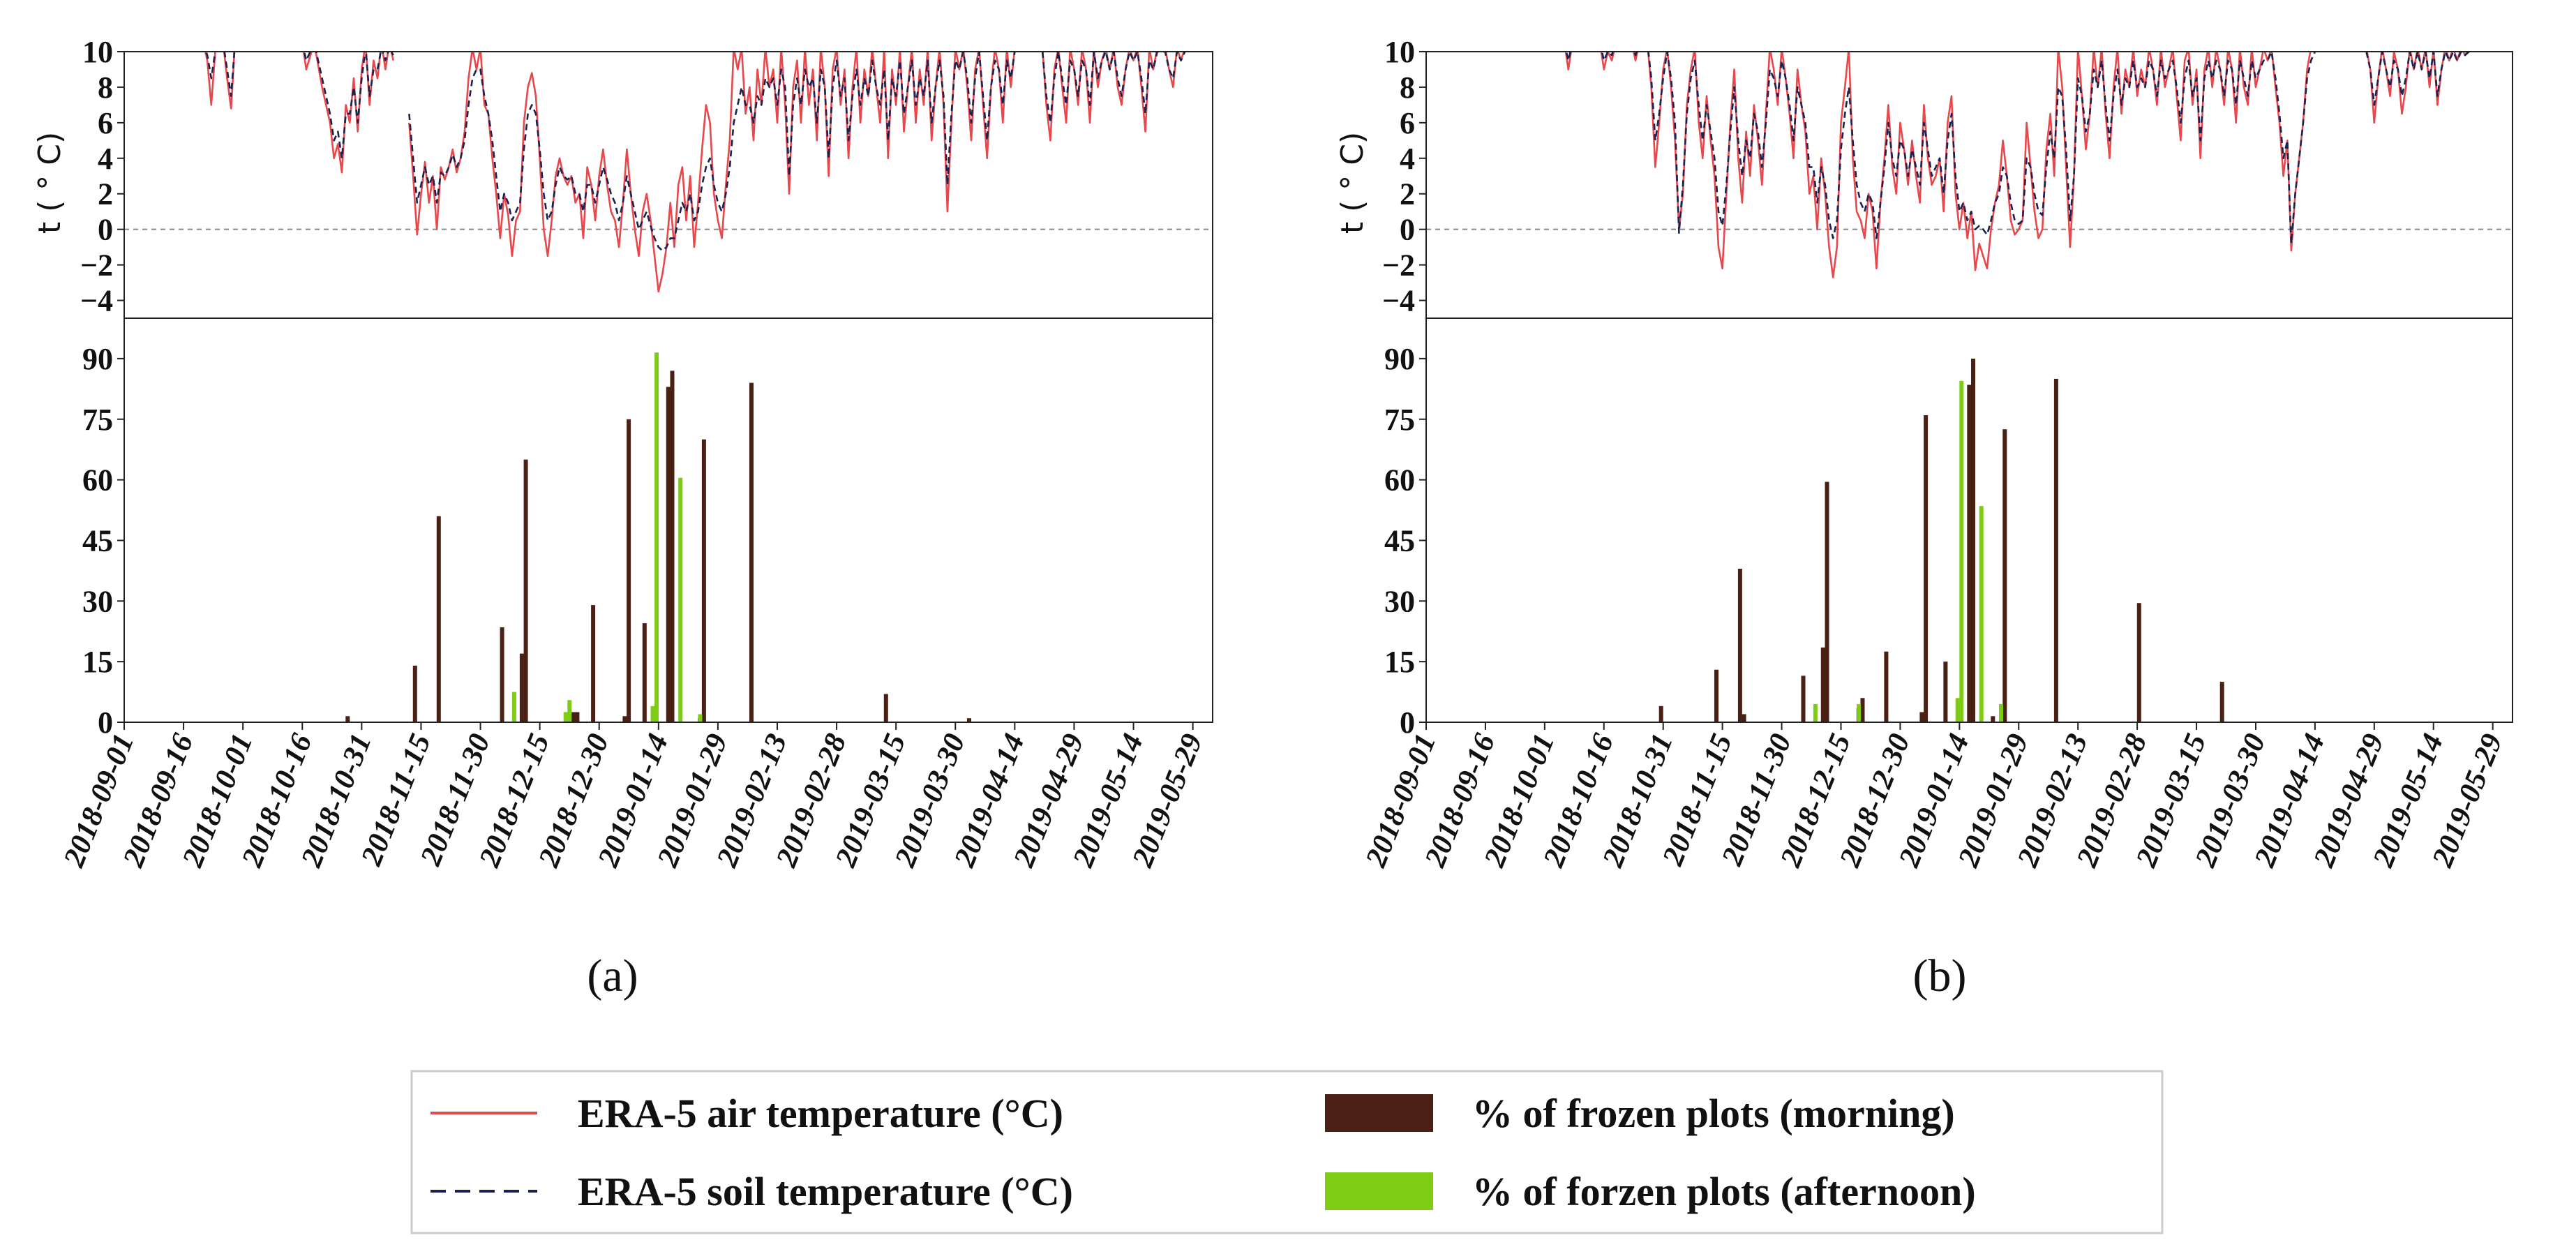 The width and height of the screenshot is (2576, 1247). What do you see at coordinates (1724, 1191) in the screenshot?
I see `legend-afternoon-label: % of forzen plots (afternoon)` at bounding box center [1724, 1191].